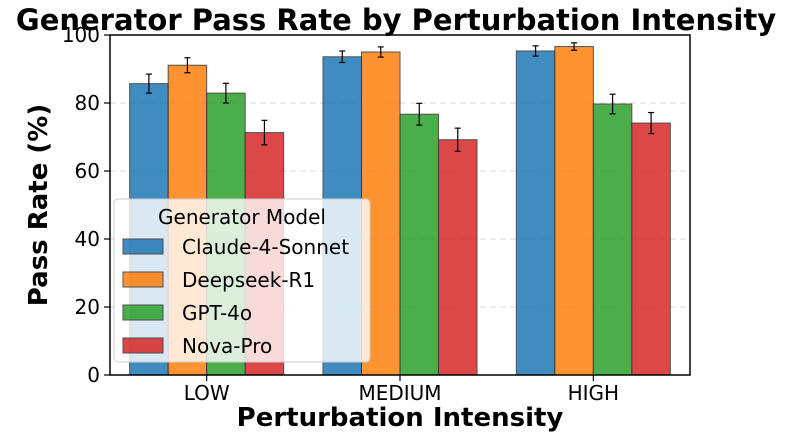 This screenshot has height=438, width=793. Describe the element at coordinates (207, 393) in the screenshot. I see `x-tick-label: LOW` at that location.